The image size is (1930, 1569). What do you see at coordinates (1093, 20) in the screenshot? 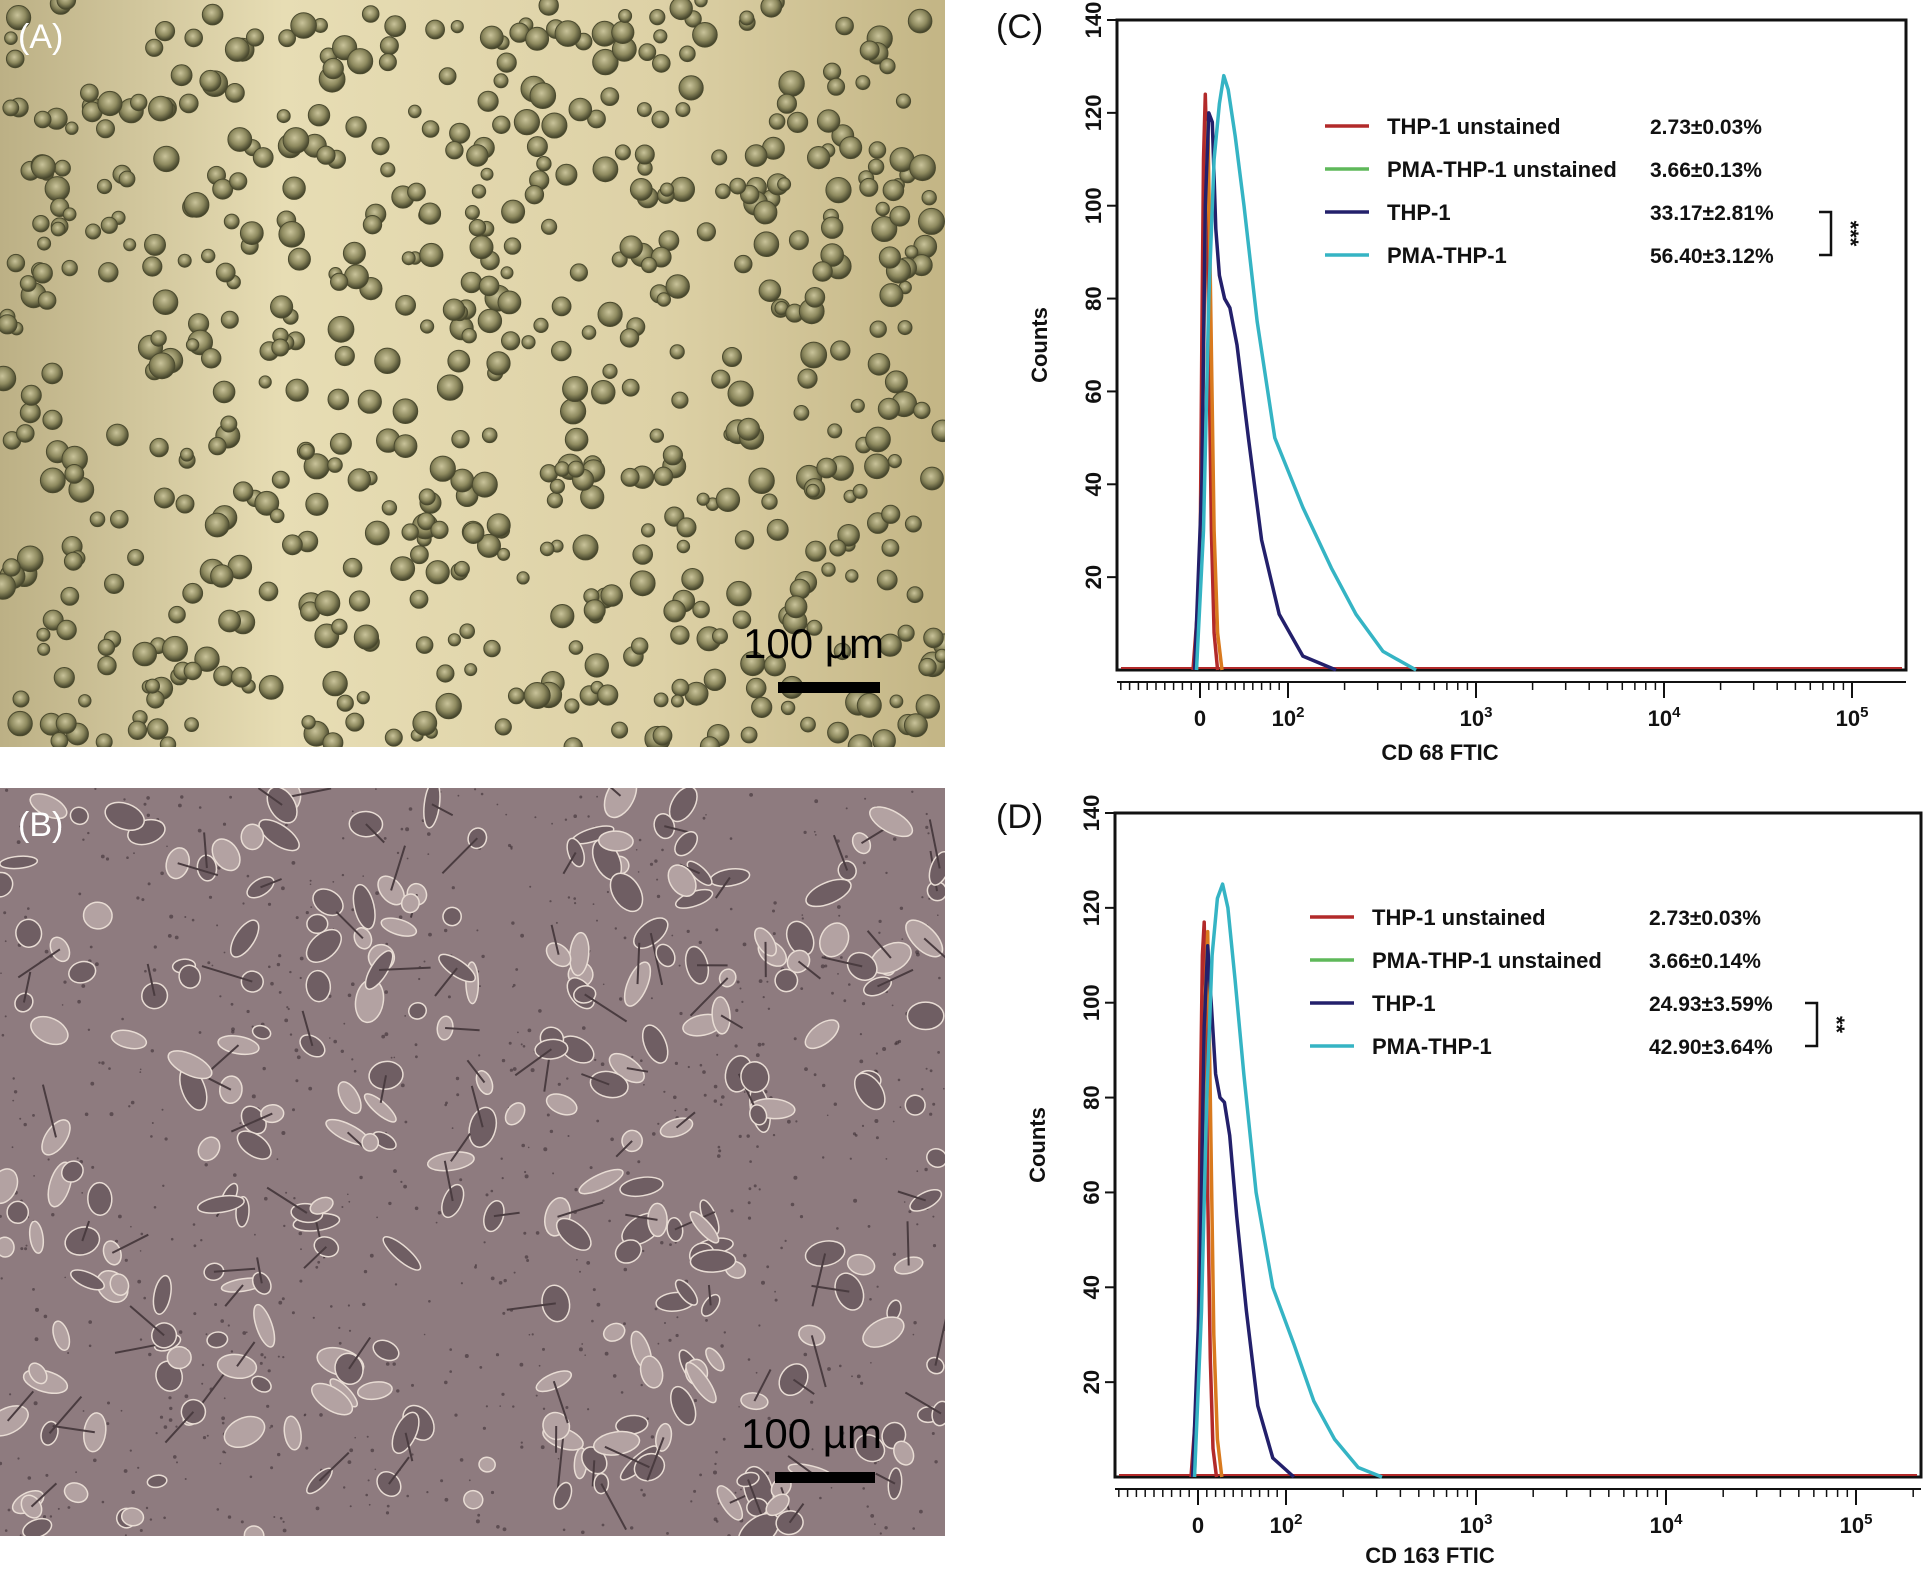
I see `chart-c-y-tick-label: 140` at bounding box center [1093, 20].